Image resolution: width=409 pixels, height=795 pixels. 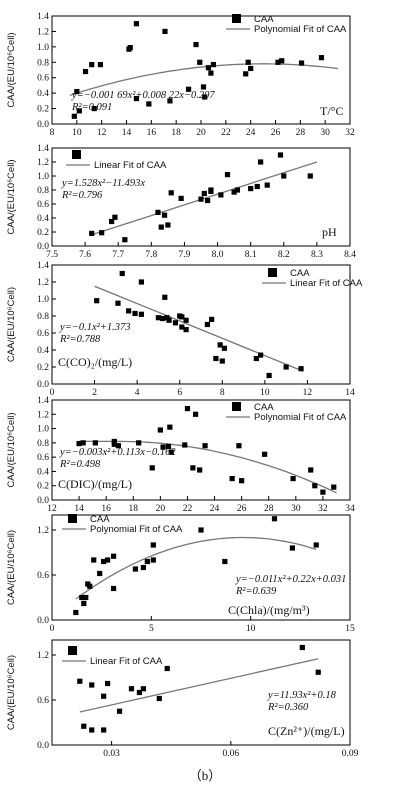 What do you see at coordinates (43, 17) in the screenshot?
I see `y-tick-label: 1.4` at bounding box center [43, 17].